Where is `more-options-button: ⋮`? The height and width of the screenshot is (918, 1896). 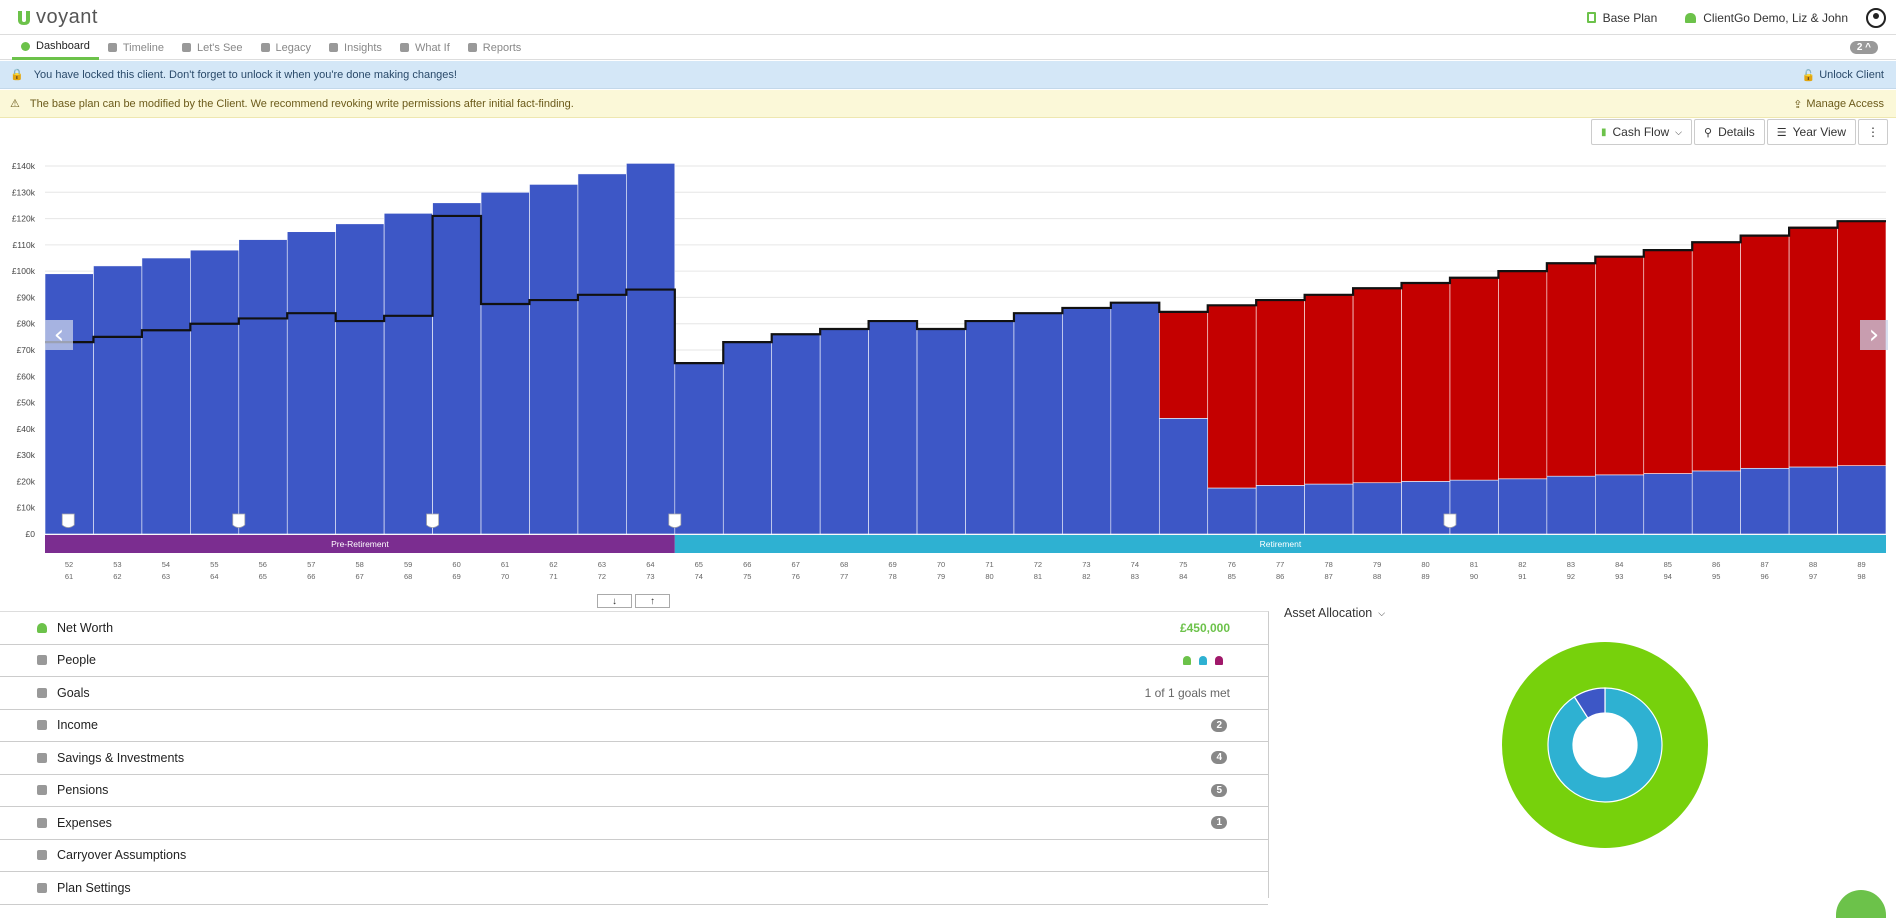 more-options-button: ⋮ is located at coordinates (1873, 132).